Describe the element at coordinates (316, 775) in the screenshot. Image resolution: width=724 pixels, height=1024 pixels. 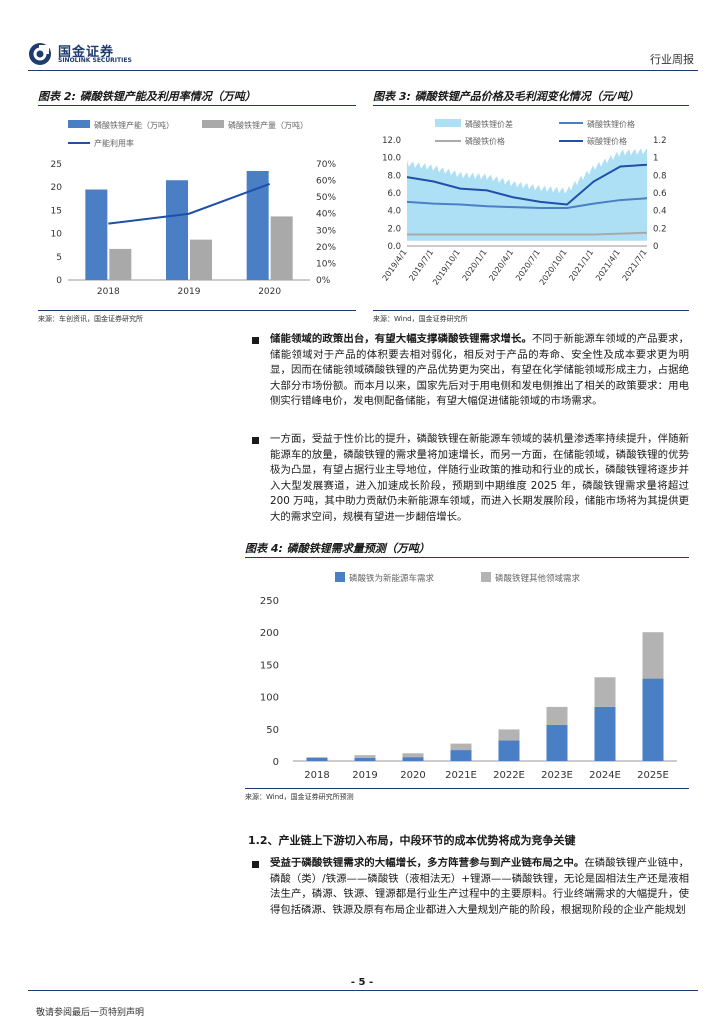
I see `x-tick-label: 2018` at that location.